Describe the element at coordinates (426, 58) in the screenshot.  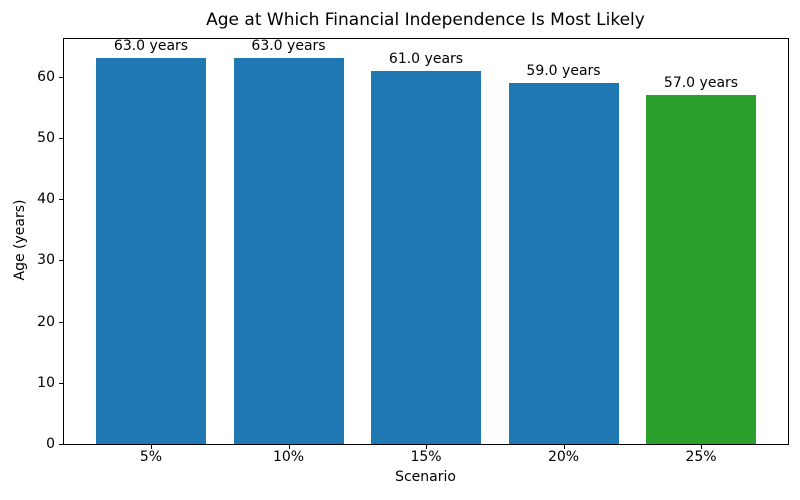
I see `bar-value-label: 61.0 years` at that location.